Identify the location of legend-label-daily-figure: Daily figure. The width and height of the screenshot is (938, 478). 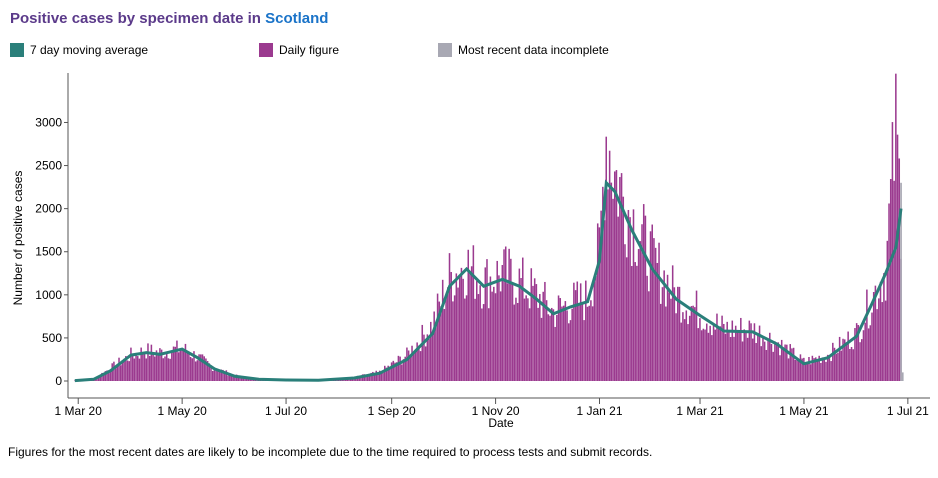
(309, 50).